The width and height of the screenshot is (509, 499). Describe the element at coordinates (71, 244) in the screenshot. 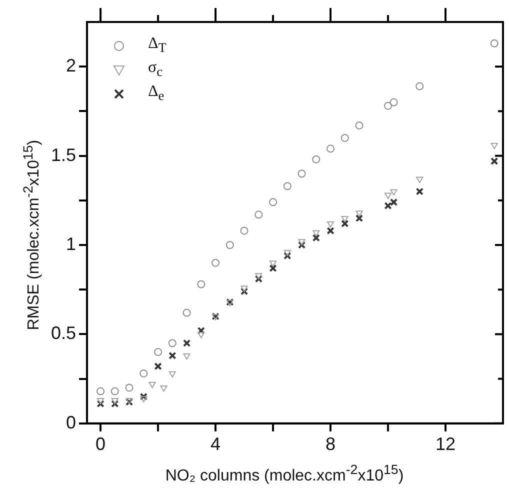

I see `y-tick-label: 1` at that location.